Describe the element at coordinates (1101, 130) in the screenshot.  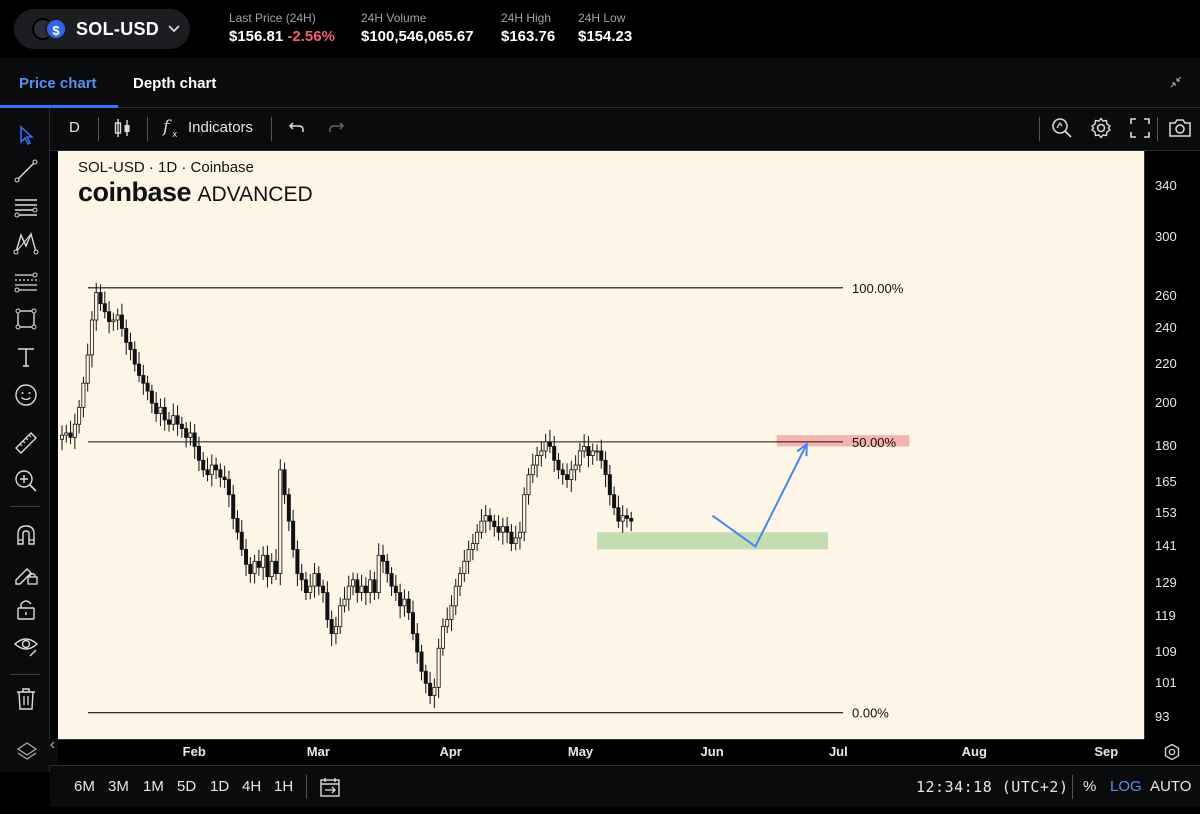
I see `settings-gear-icon` at that location.